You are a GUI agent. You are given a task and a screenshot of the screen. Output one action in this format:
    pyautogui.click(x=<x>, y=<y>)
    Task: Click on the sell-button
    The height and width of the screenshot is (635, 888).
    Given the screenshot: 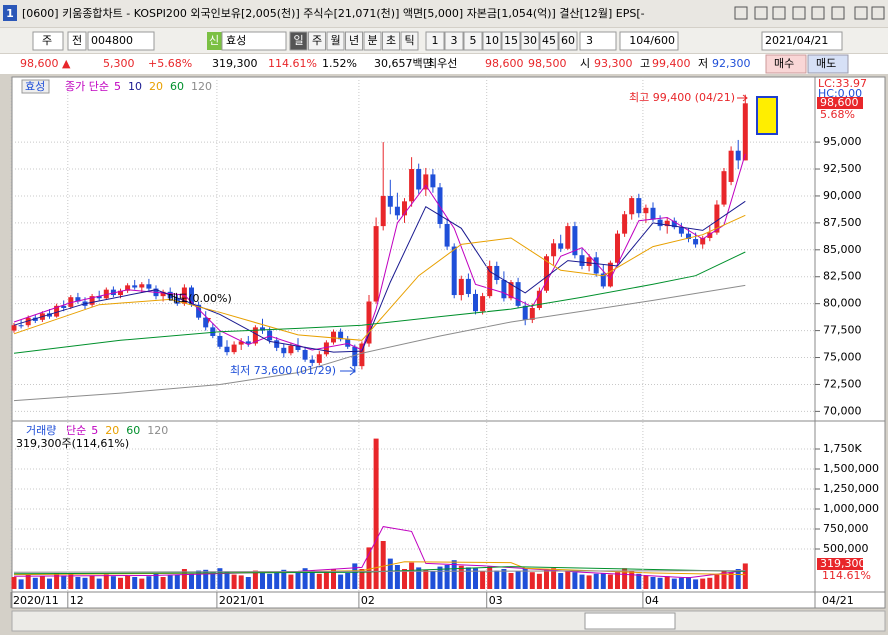 What is the action you would take?
    pyautogui.click(x=828, y=64)
    